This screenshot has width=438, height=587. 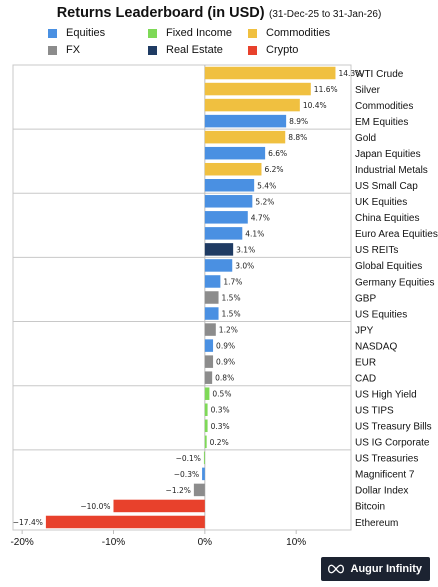 I want to click on value-label: 11.6%, so click(x=326, y=89).